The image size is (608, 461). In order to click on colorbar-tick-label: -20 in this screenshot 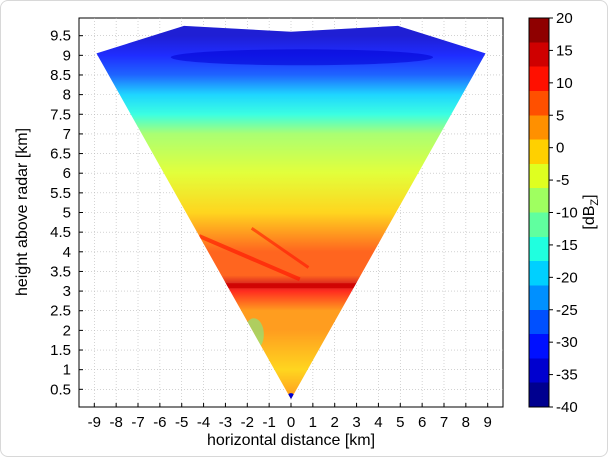, I will do `click(567, 277)`.